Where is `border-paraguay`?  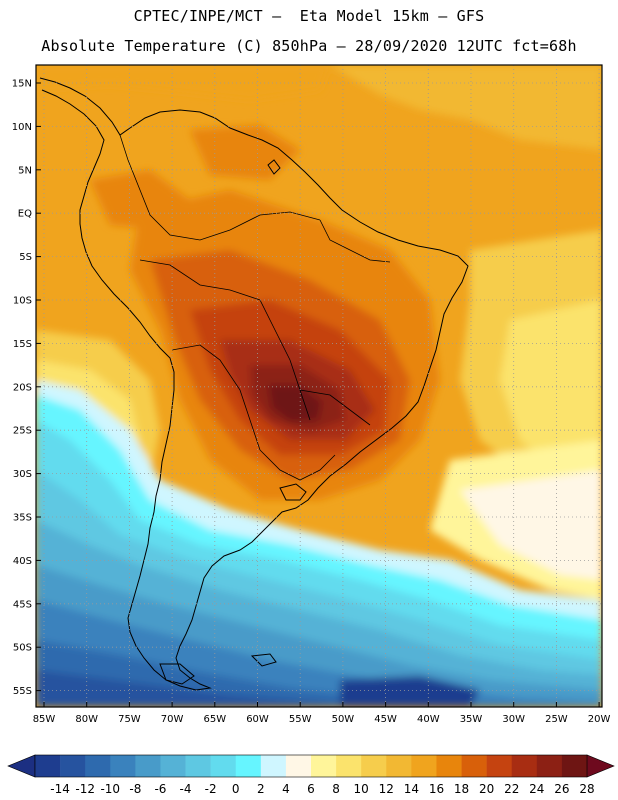
border-paraguay is located at coordinates (335, 407).